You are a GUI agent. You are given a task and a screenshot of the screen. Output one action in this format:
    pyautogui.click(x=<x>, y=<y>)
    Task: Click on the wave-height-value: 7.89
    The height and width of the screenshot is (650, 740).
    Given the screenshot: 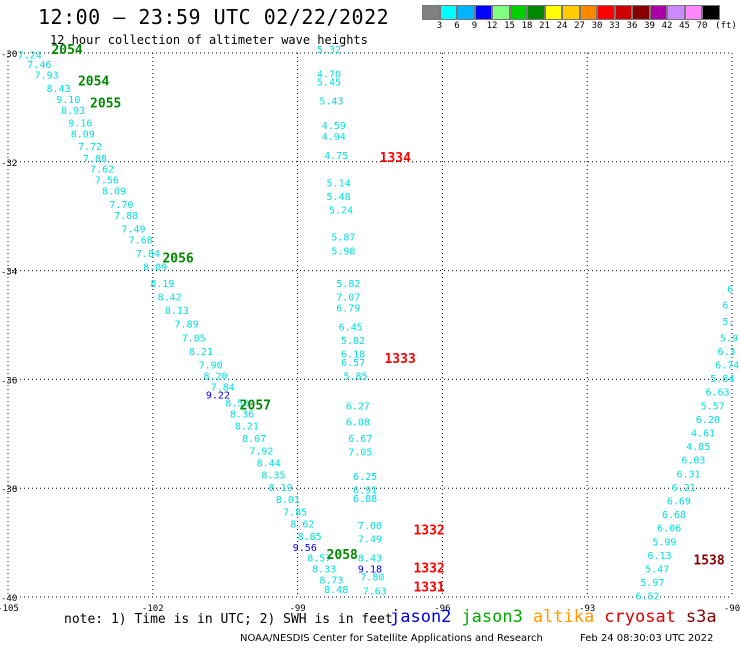 What is the action you would take?
    pyautogui.click(x=187, y=325)
    